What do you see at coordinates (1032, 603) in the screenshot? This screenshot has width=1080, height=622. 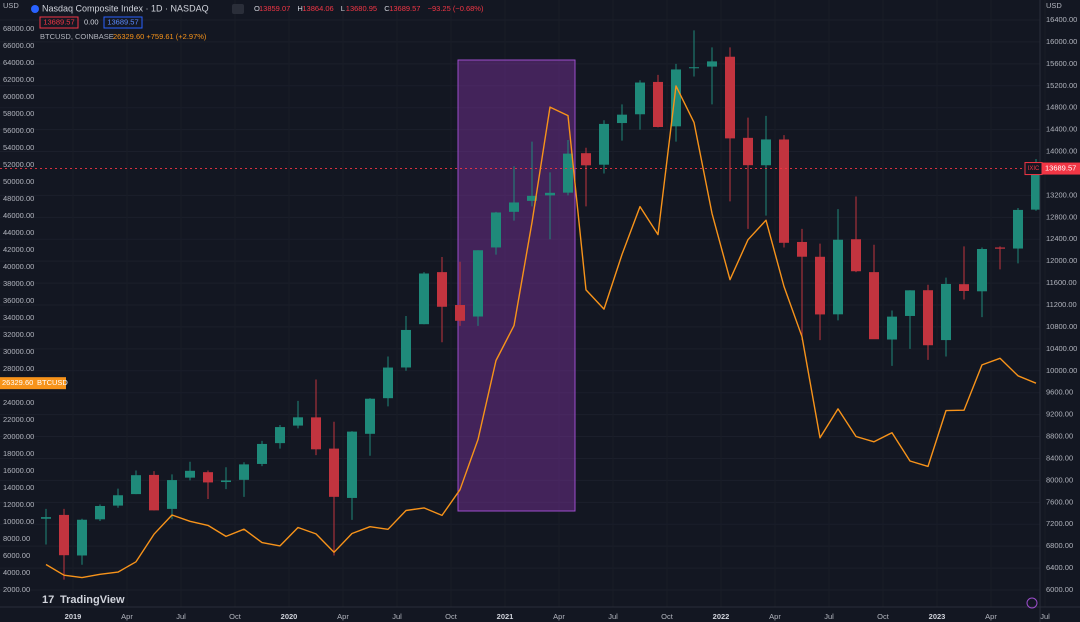 I see `replay-icon` at bounding box center [1032, 603].